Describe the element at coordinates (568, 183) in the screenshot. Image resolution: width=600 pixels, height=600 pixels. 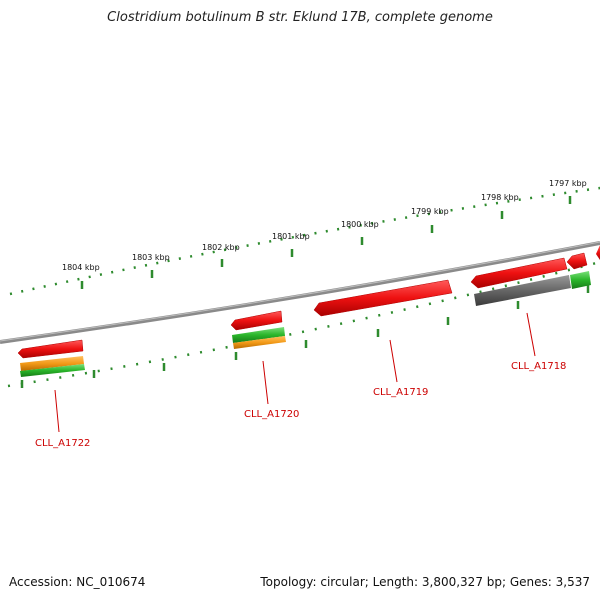
I see `ruler-tick-label: 1797 kbp` at that location.